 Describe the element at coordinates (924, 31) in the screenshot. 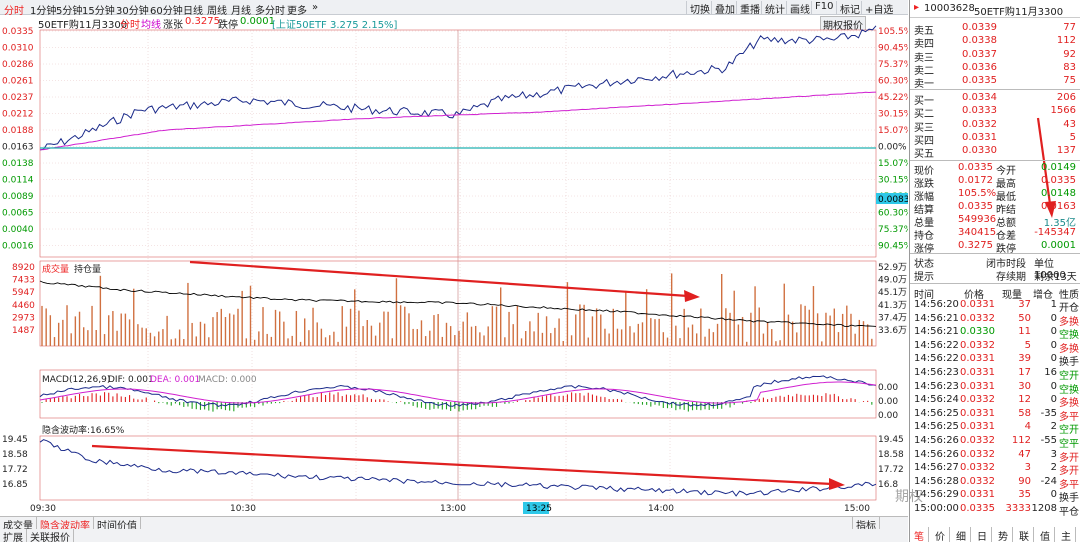

I see `ask-label: 卖五` at that location.